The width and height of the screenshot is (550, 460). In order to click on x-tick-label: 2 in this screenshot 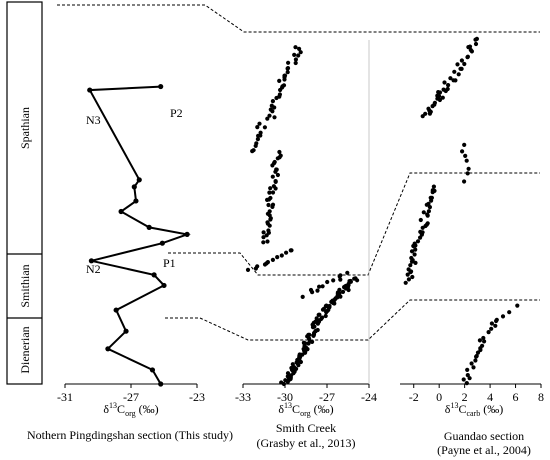, I will do `click(465, 397)`.